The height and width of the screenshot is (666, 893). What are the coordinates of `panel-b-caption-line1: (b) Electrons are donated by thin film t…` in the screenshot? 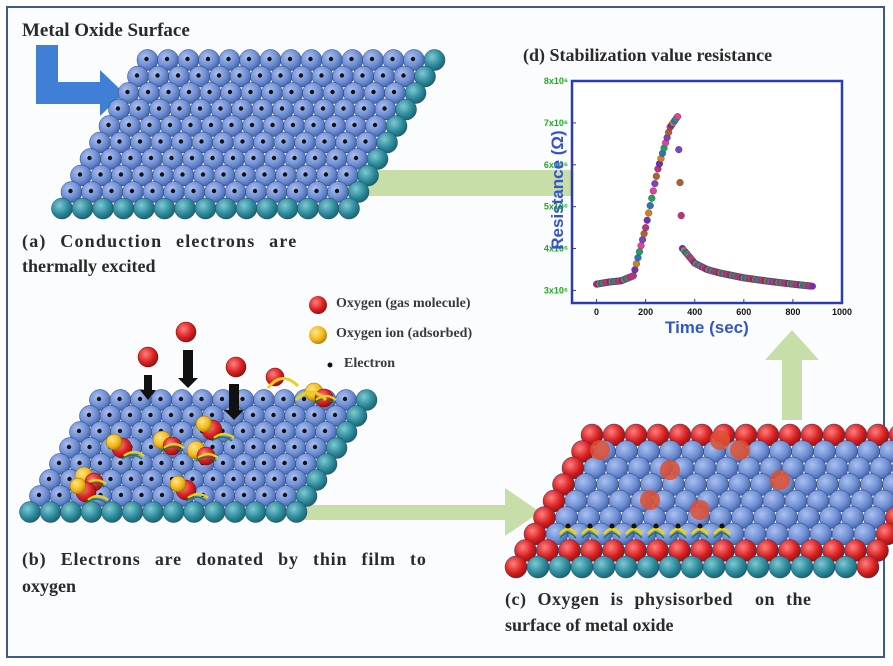 It's located at (224, 559).